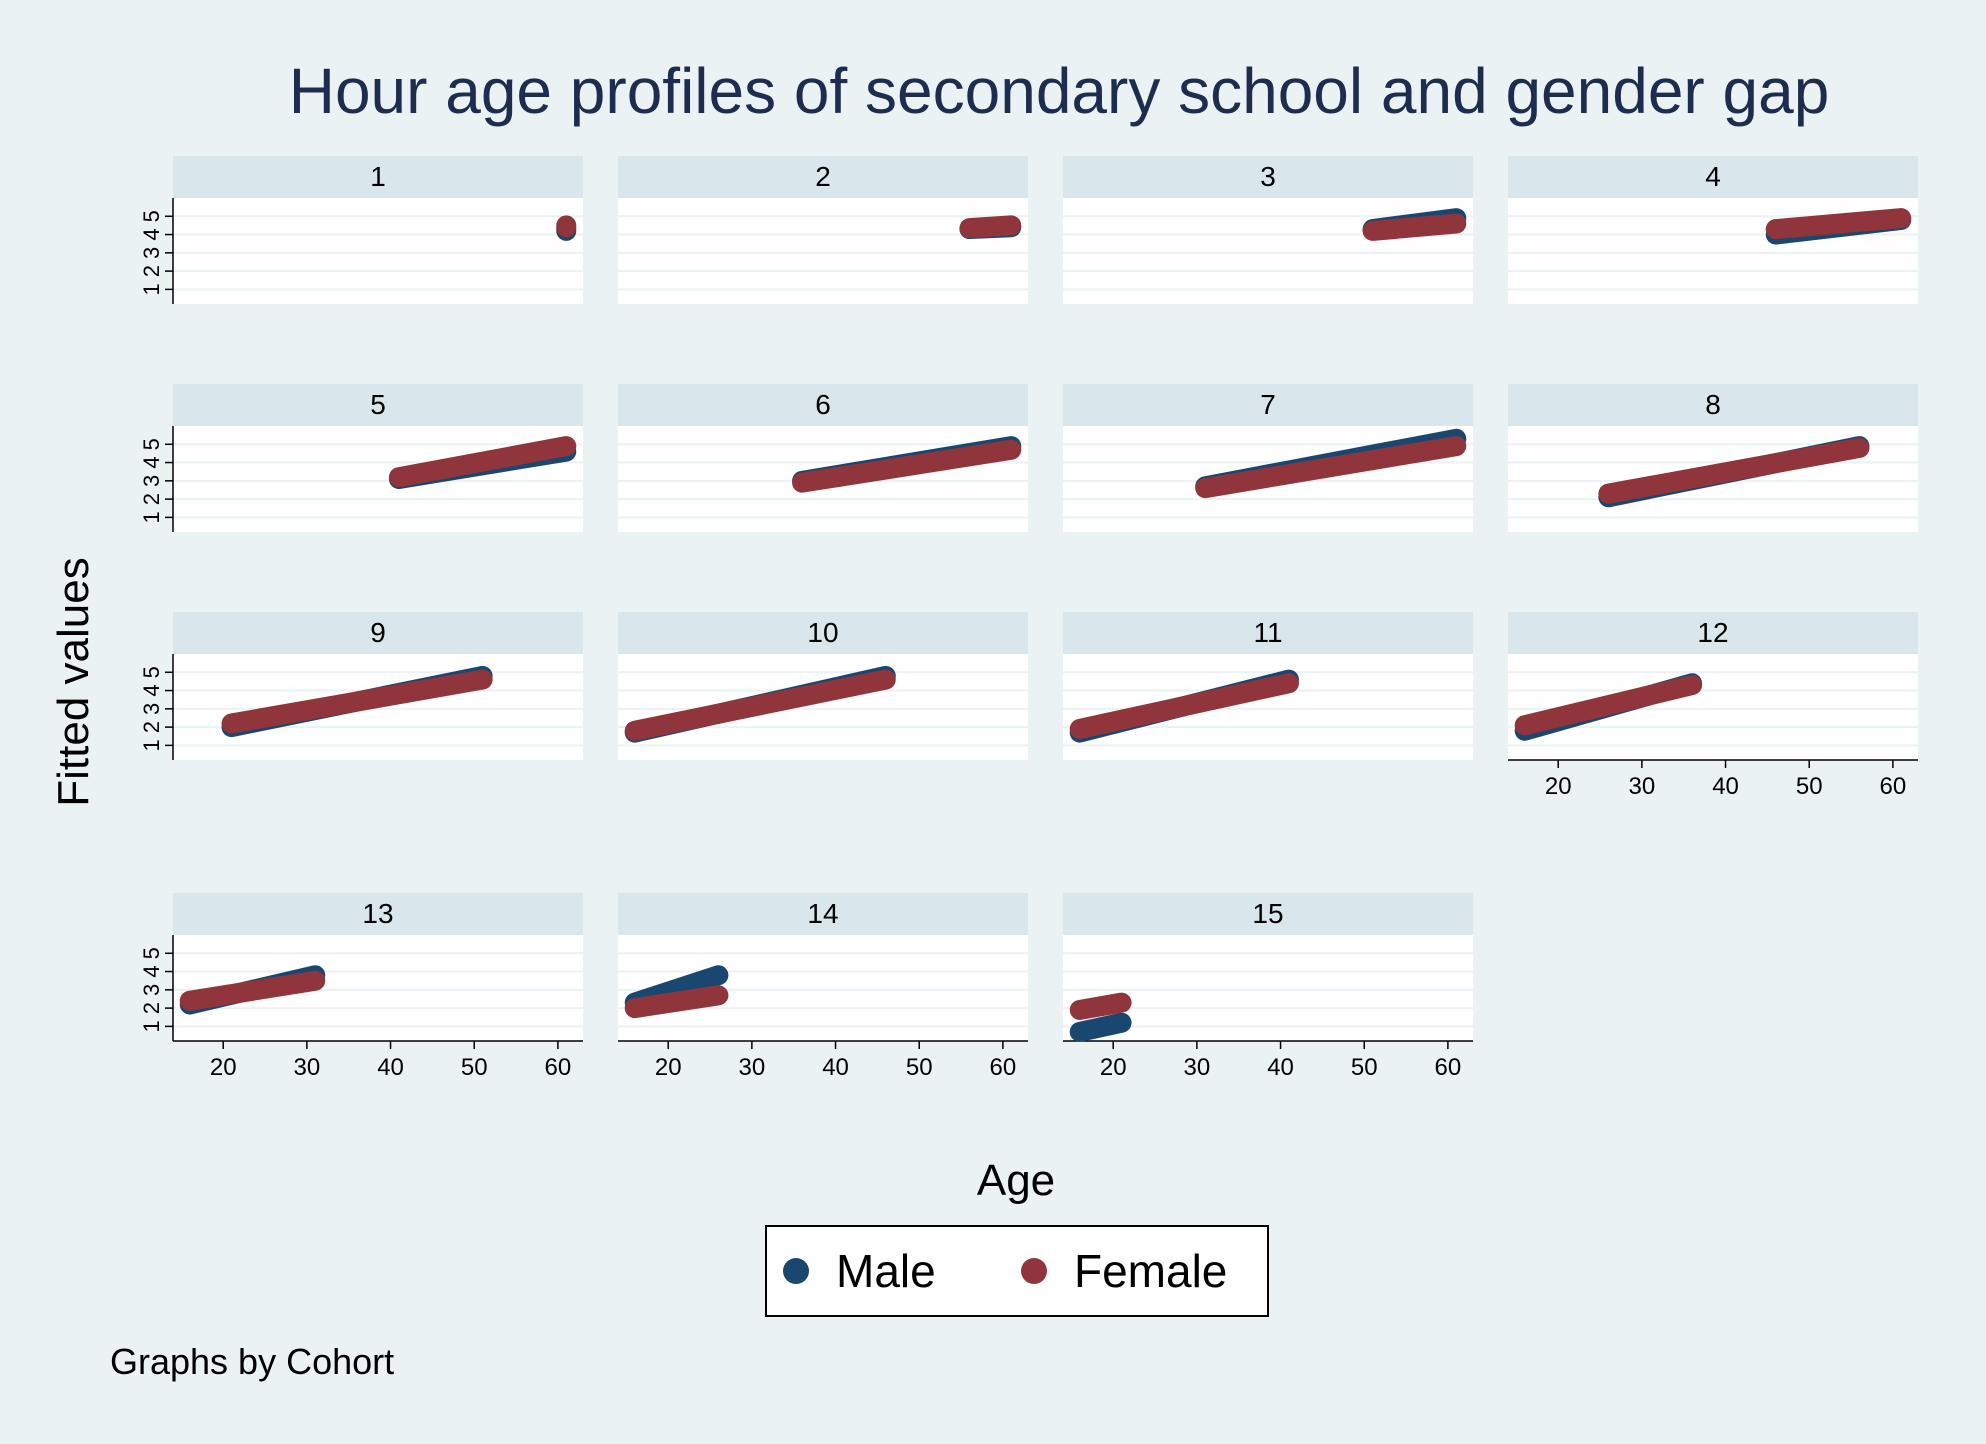 This screenshot has height=1444, width=1986. I want to click on panel-5: 5 1 2 3 4 5, so click(361, 458).